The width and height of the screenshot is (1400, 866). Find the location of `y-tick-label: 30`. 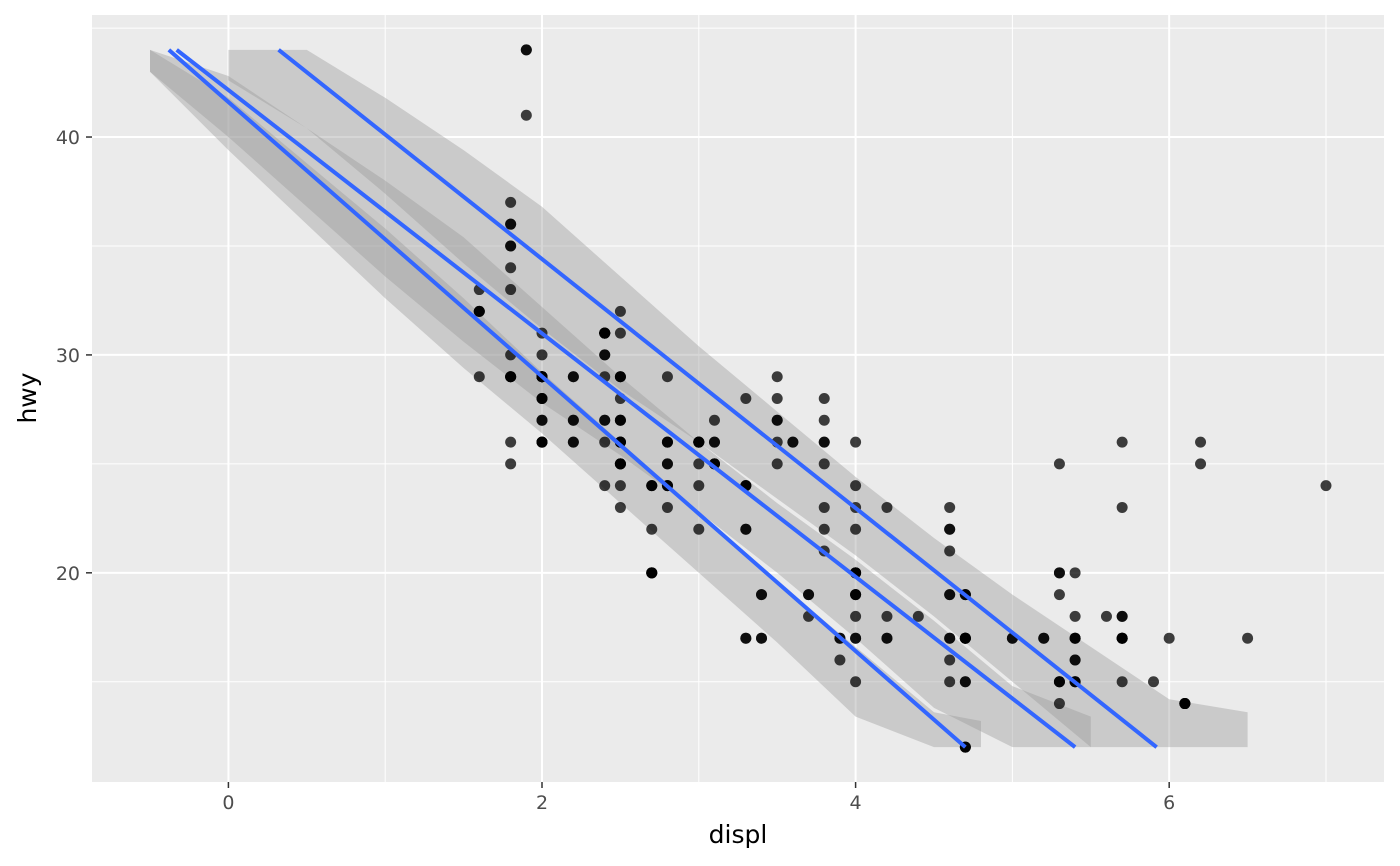

y-tick-label: 30 is located at coordinates (68, 356).